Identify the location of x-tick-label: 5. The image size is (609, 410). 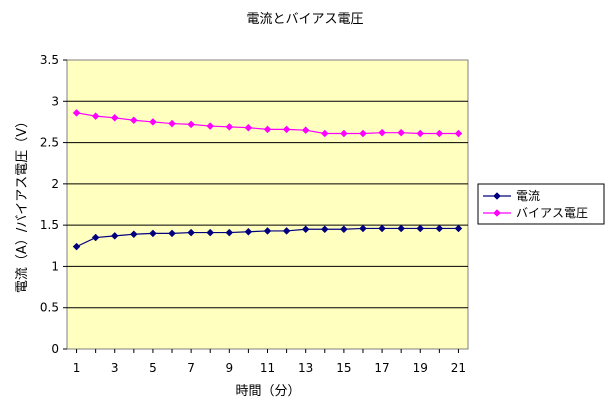
(153, 368).